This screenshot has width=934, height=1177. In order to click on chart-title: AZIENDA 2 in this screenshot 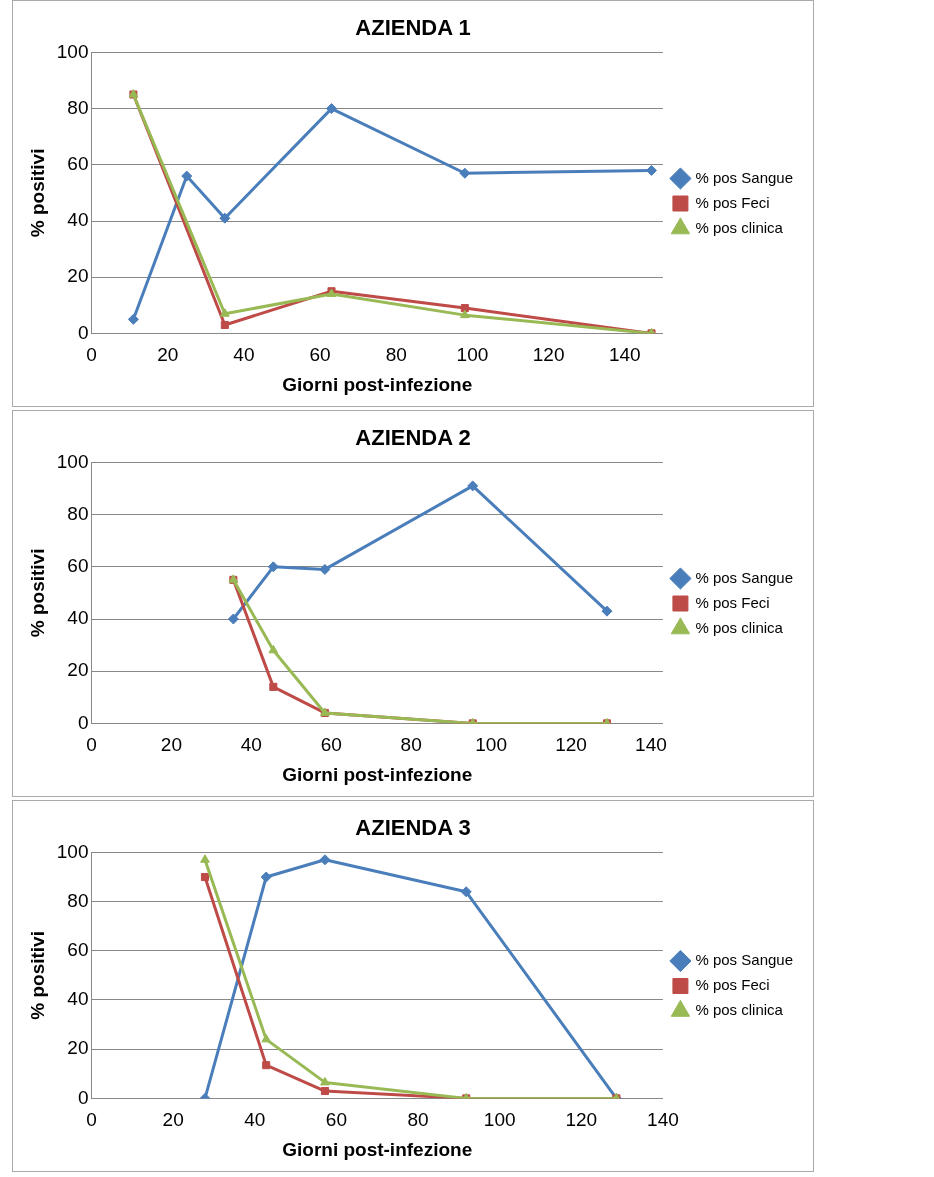, I will do `click(413, 438)`.